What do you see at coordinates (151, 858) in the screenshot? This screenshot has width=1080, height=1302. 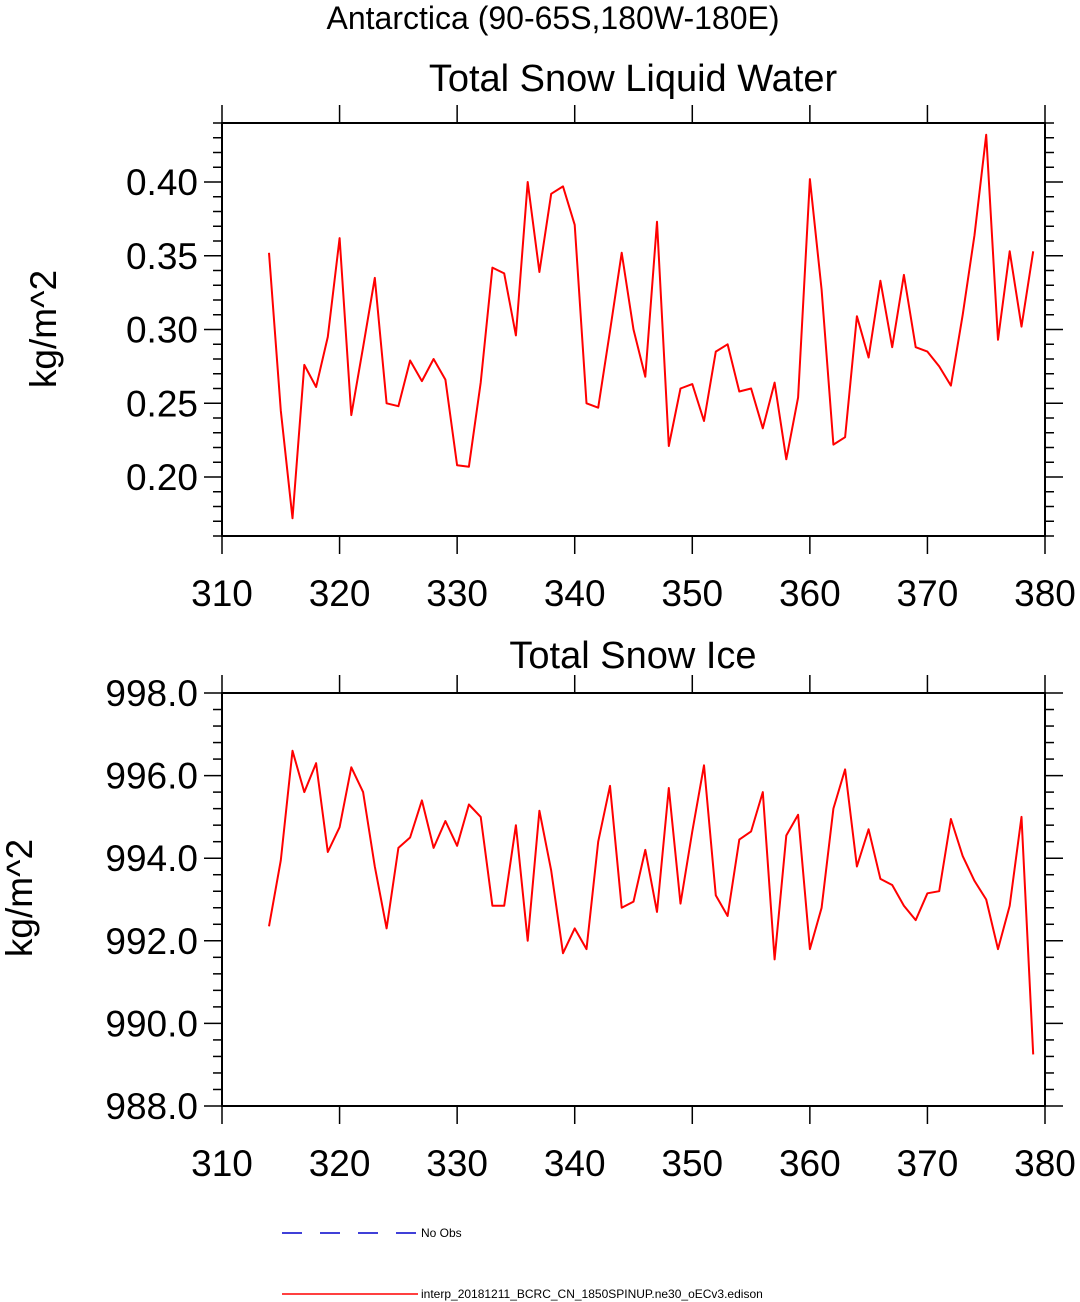 I see `y-tick-label: 994.0` at bounding box center [151, 858].